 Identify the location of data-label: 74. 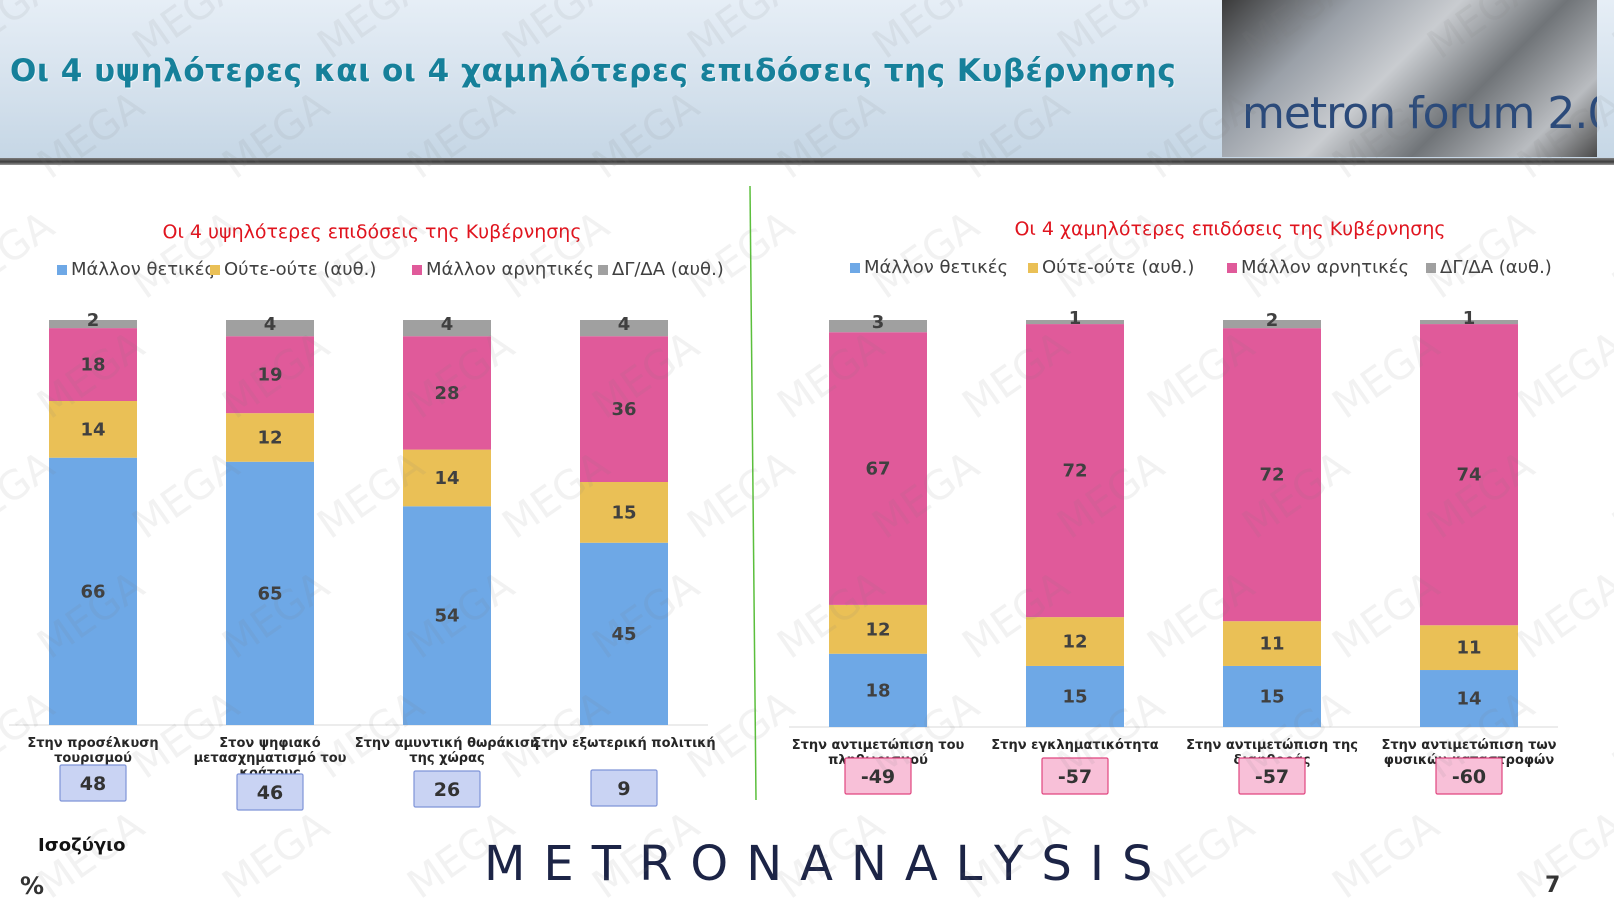
(1468, 475).